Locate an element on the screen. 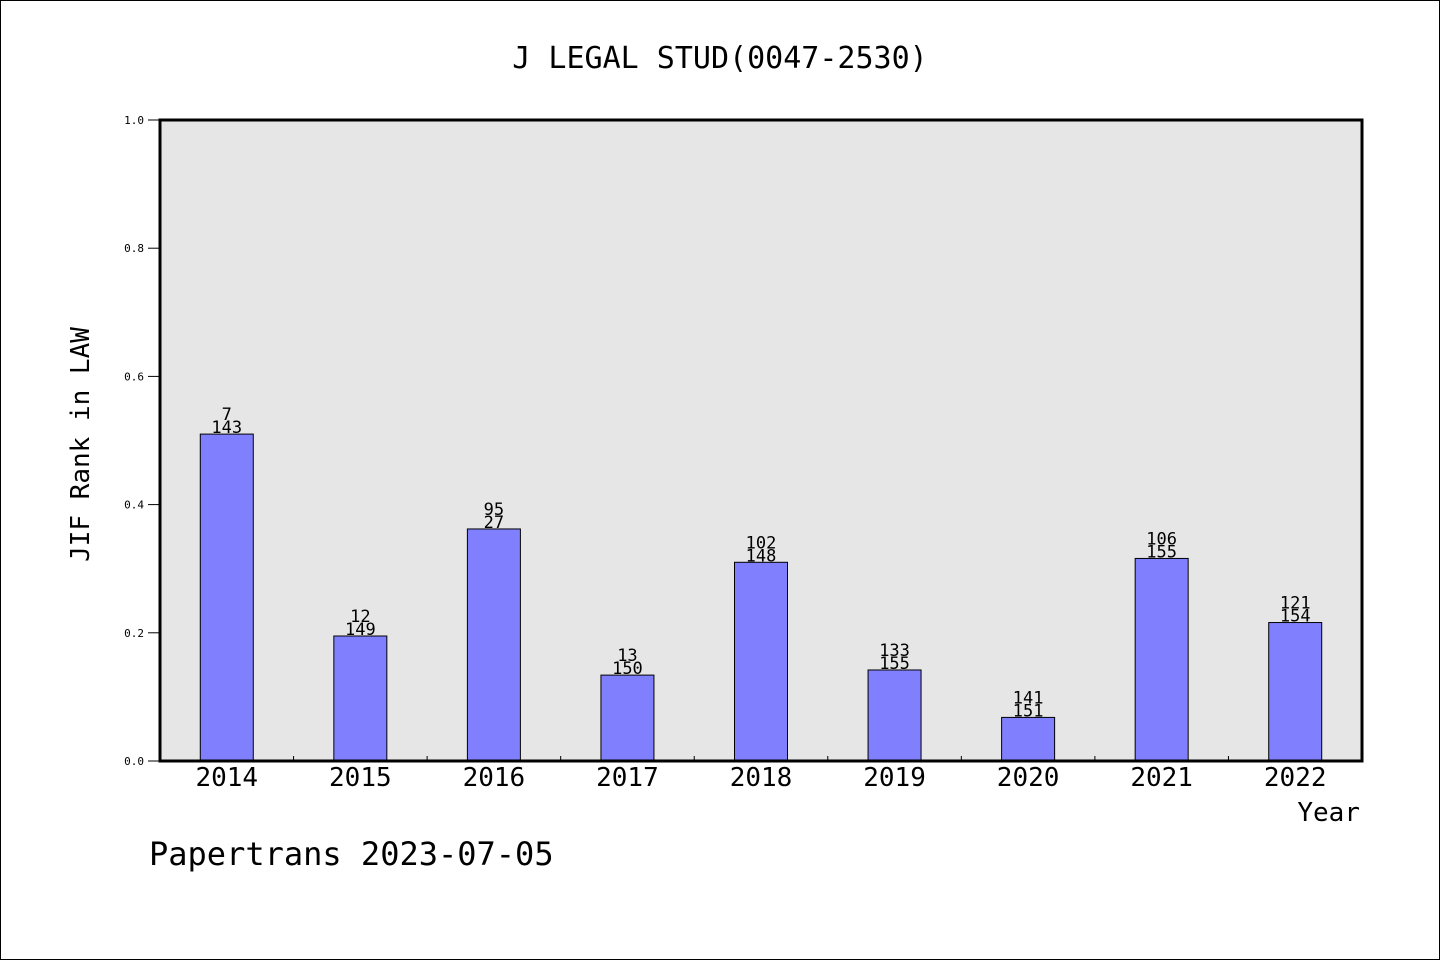  bar-label-top-2020: 141 is located at coordinates (1028, 698).